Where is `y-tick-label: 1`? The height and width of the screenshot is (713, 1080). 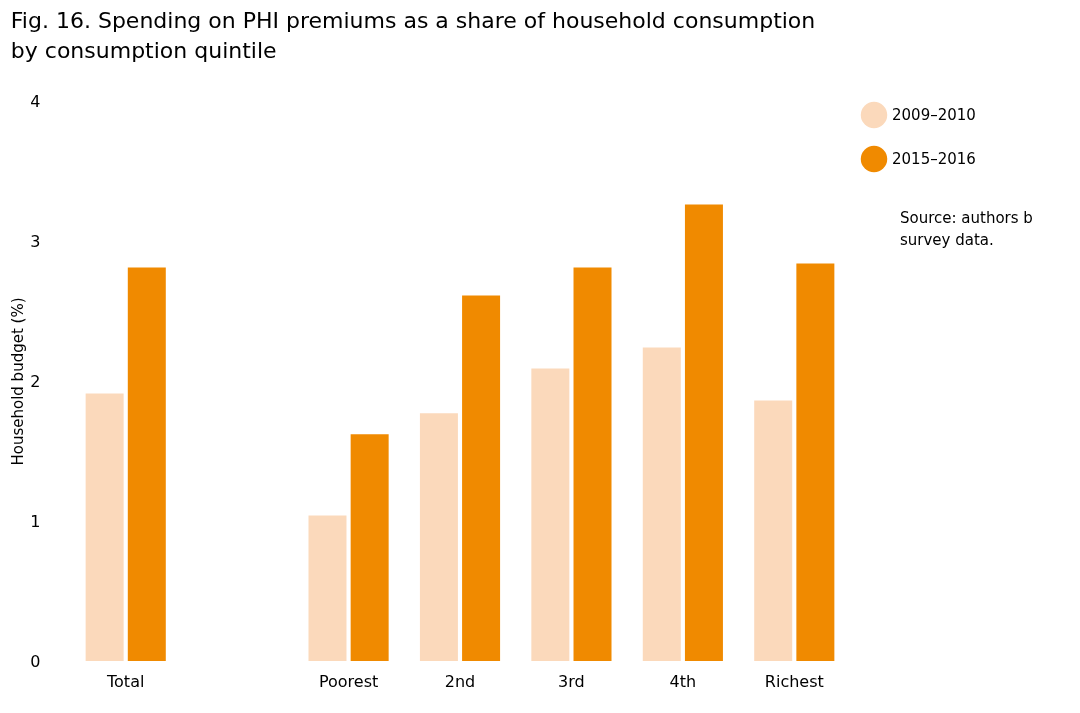
y-tick-label: 1 is located at coordinates (35, 521).